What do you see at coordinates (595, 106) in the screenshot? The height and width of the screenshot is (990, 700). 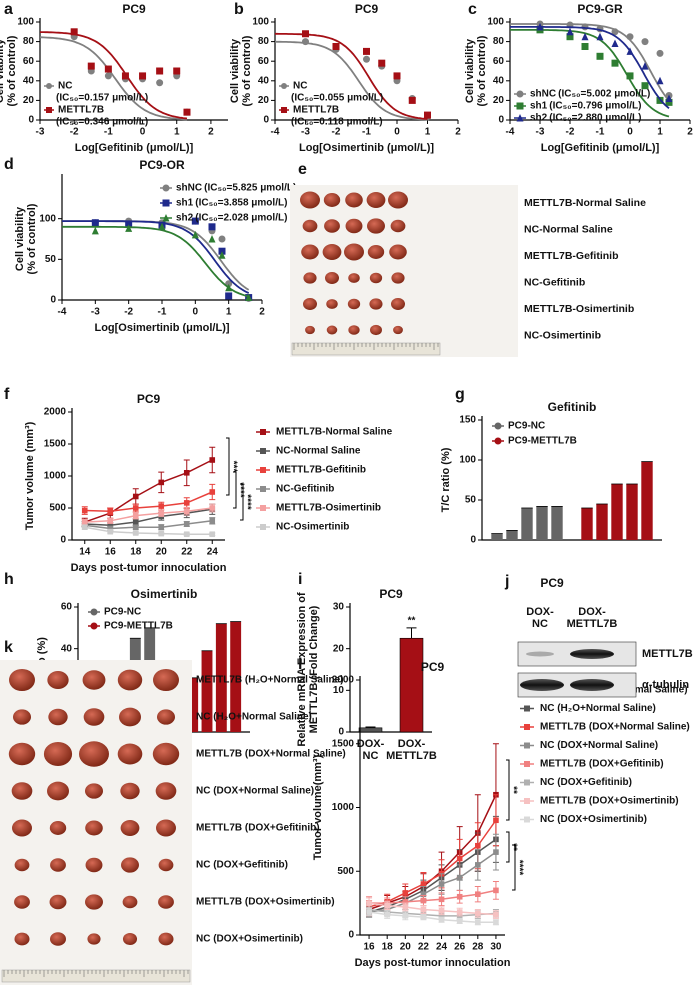 I see `legend-annotation: (IC₅₀=0.796 μmol/L)` at bounding box center [595, 106].